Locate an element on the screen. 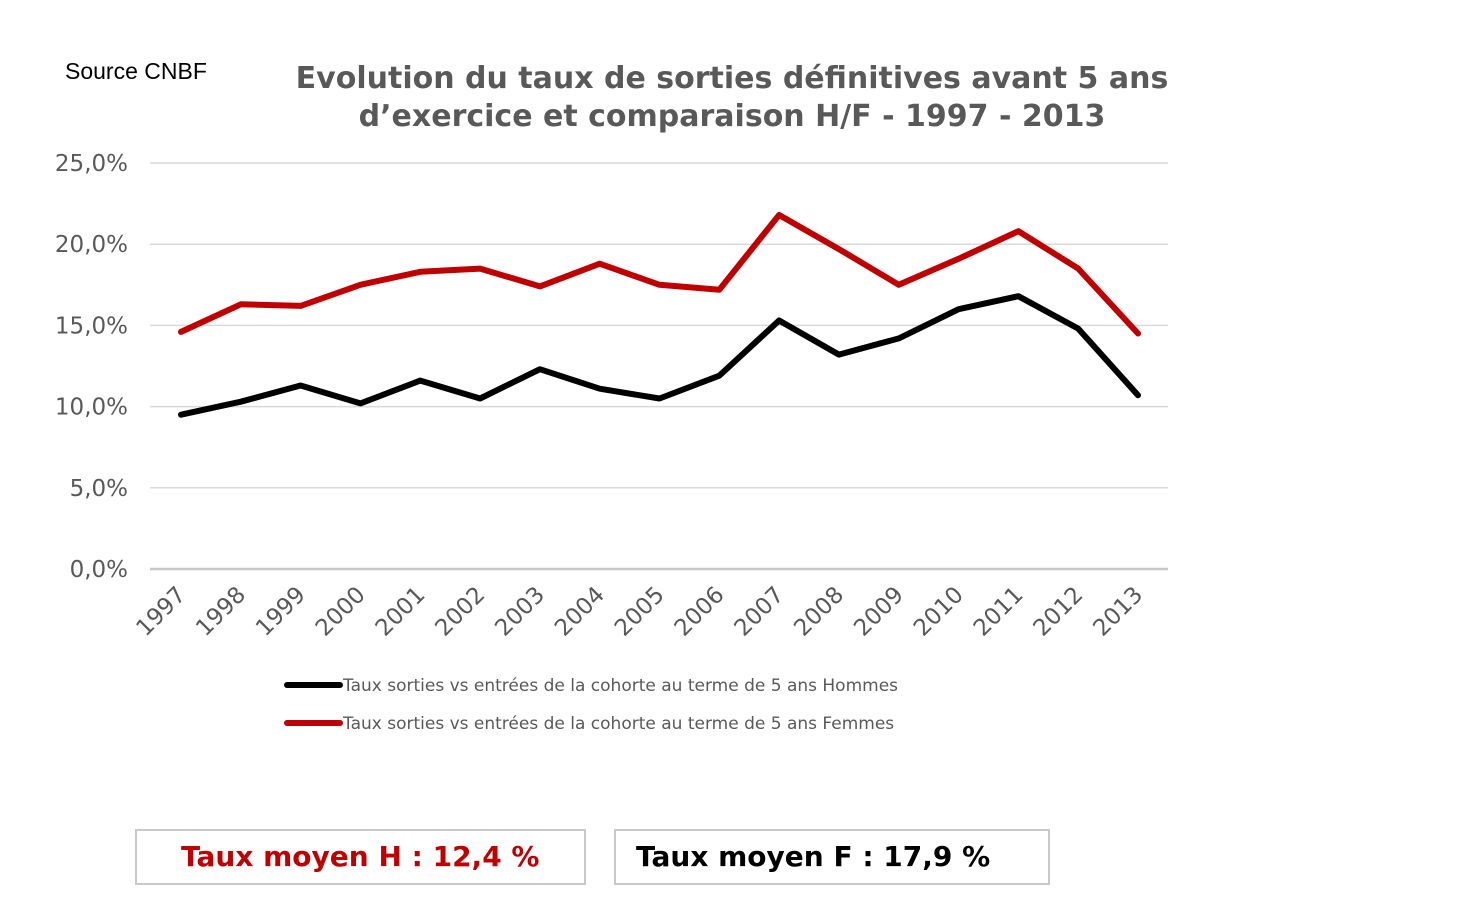  average-men-box: Taux moyen H : 12,4 % is located at coordinates (360, 857).